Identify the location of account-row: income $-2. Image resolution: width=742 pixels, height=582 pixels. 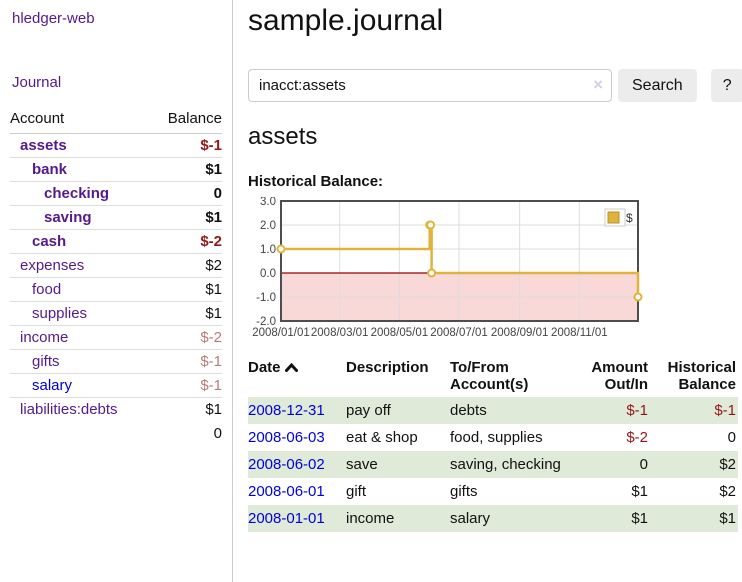
(116, 337).